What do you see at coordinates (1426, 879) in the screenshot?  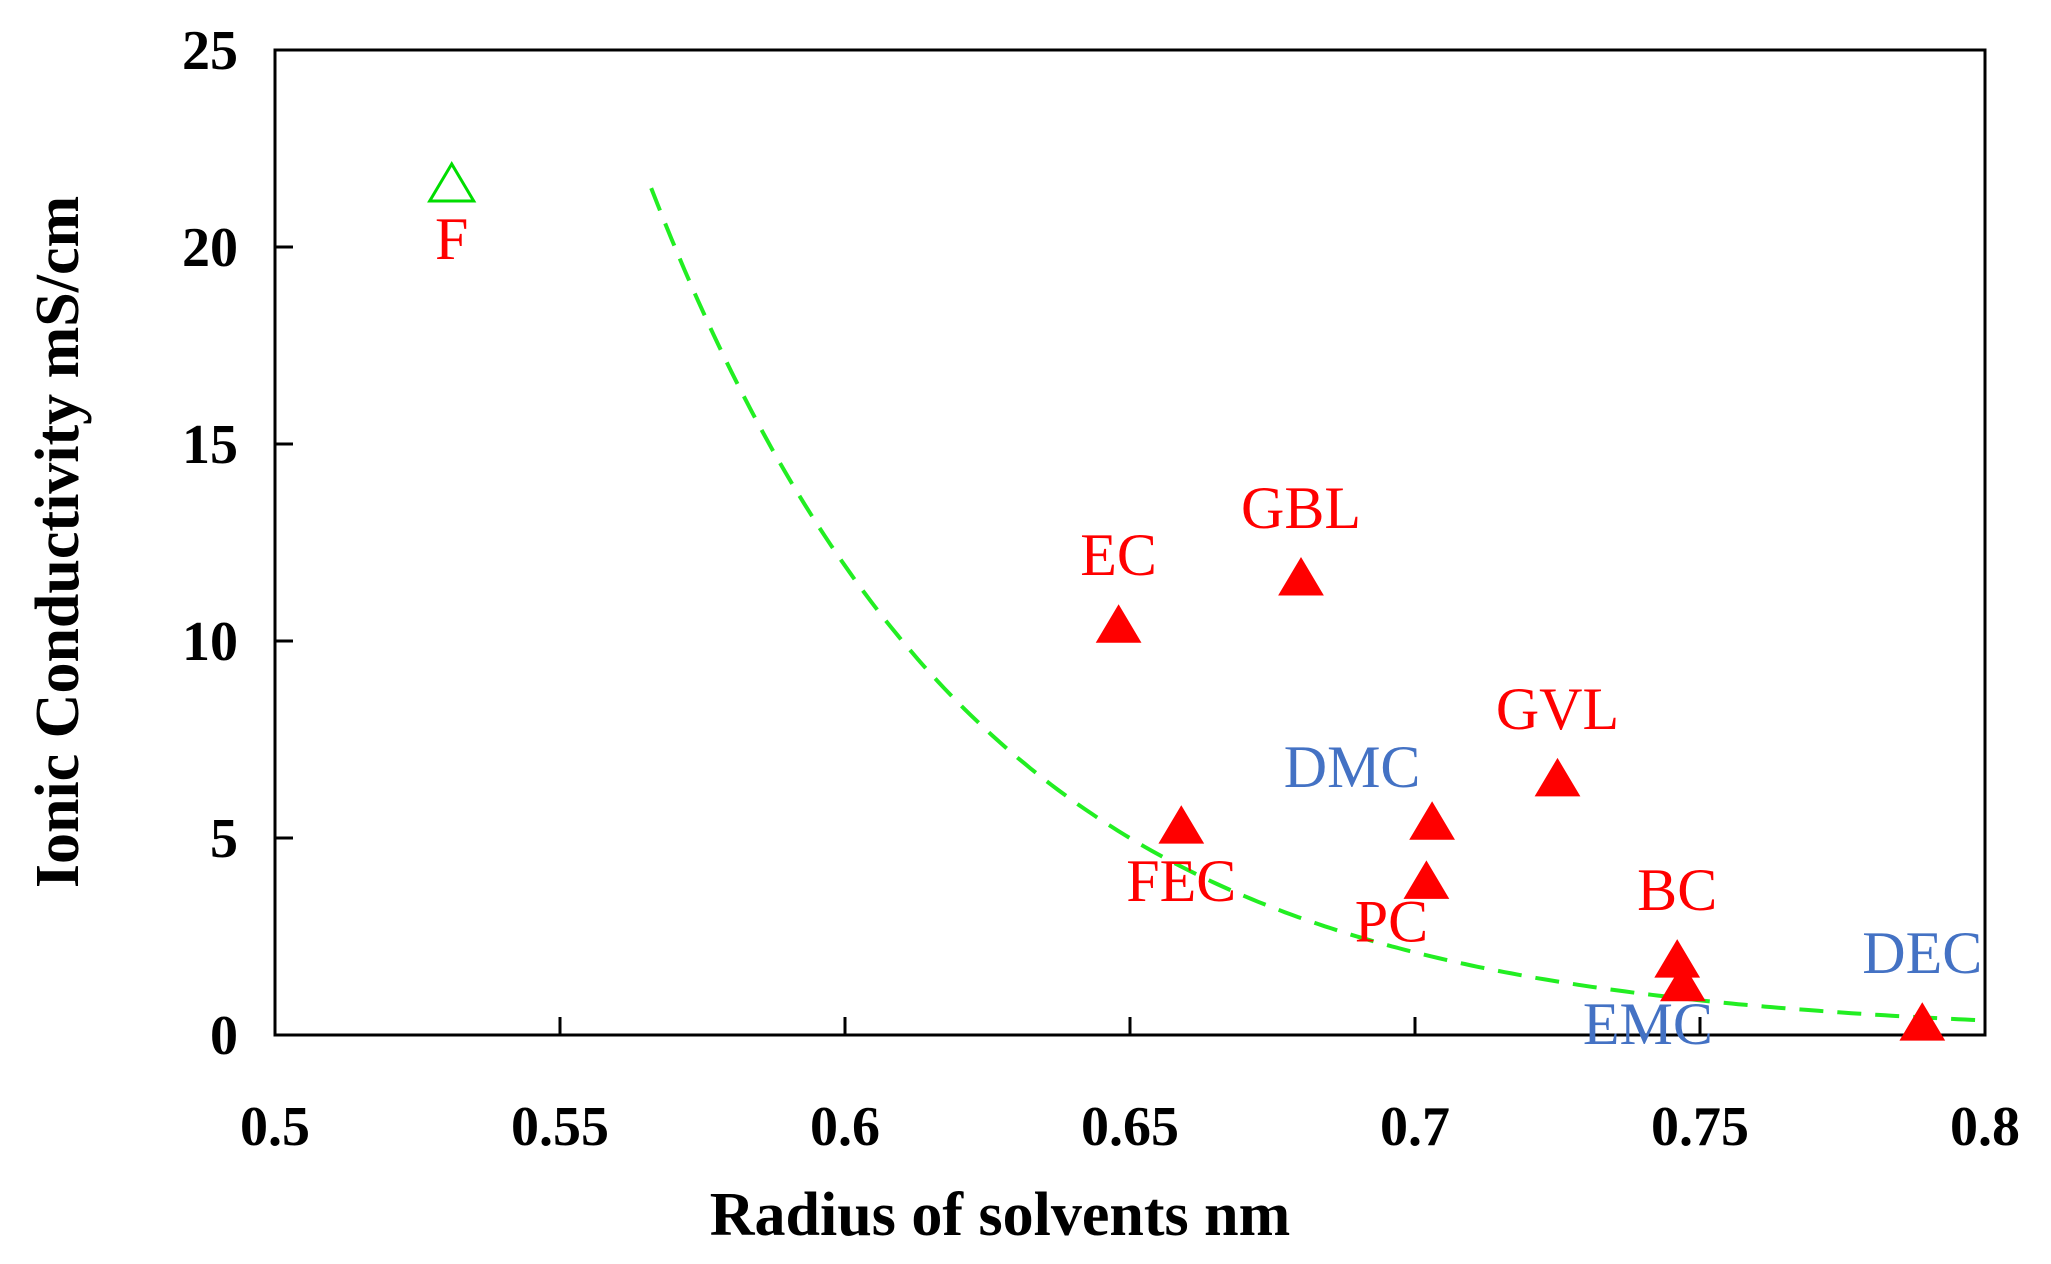 I see `marker-pc` at bounding box center [1426, 879].